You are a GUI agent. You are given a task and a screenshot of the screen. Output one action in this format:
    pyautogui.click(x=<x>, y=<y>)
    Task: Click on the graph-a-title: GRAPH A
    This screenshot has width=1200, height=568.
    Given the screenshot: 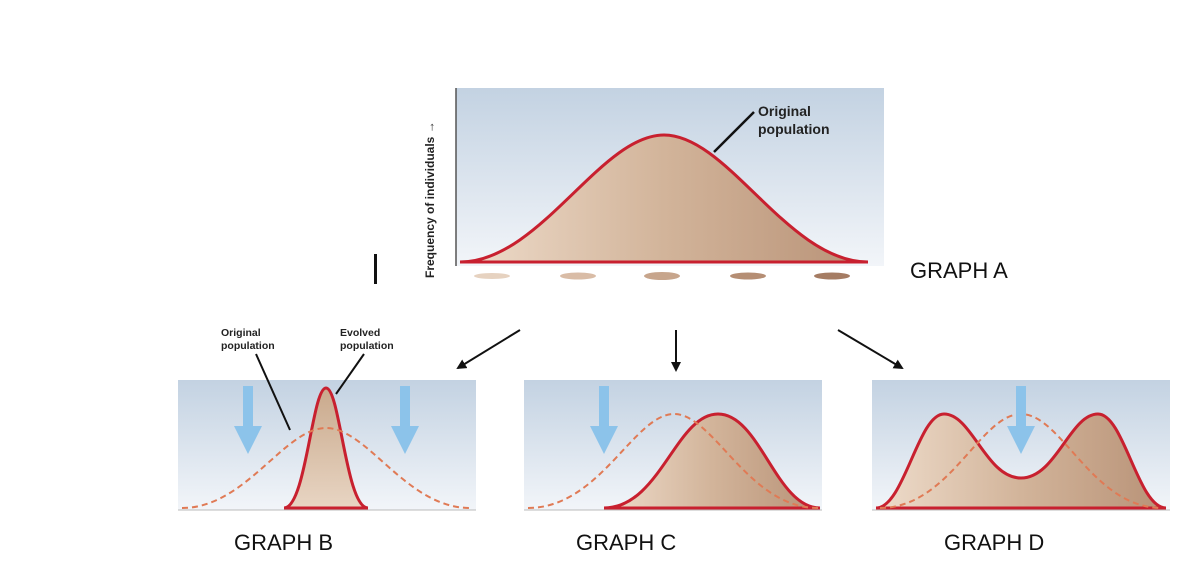 What is the action you would take?
    pyautogui.click(x=959, y=270)
    